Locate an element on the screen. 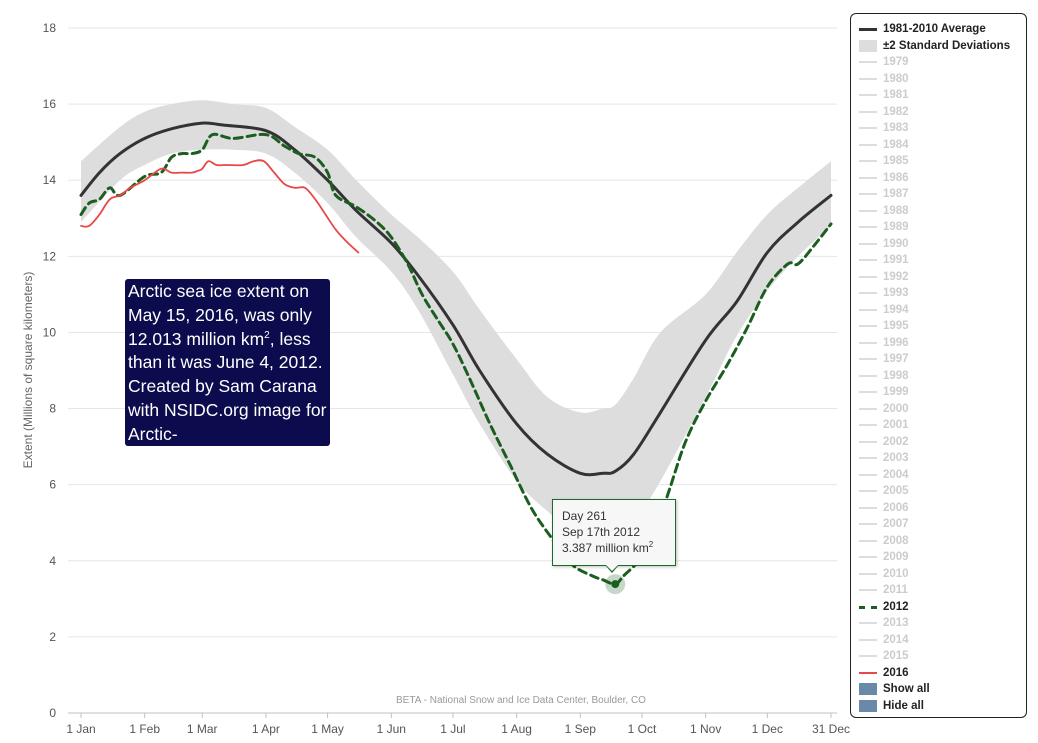 This screenshot has width=1038, height=743. legend-label: 1981 is located at coordinates (896, 95).